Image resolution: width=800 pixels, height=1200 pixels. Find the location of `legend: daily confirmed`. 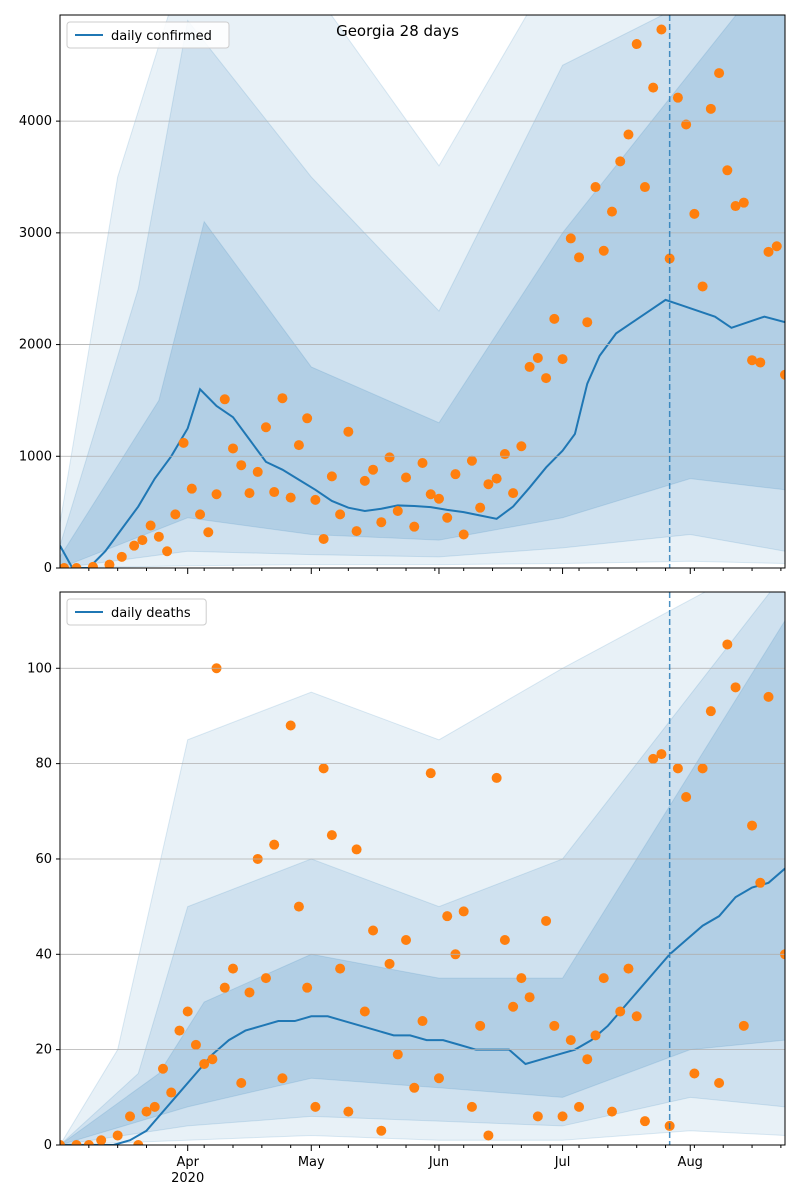

legend: daily confirmed is located at coordinates (148, 35).